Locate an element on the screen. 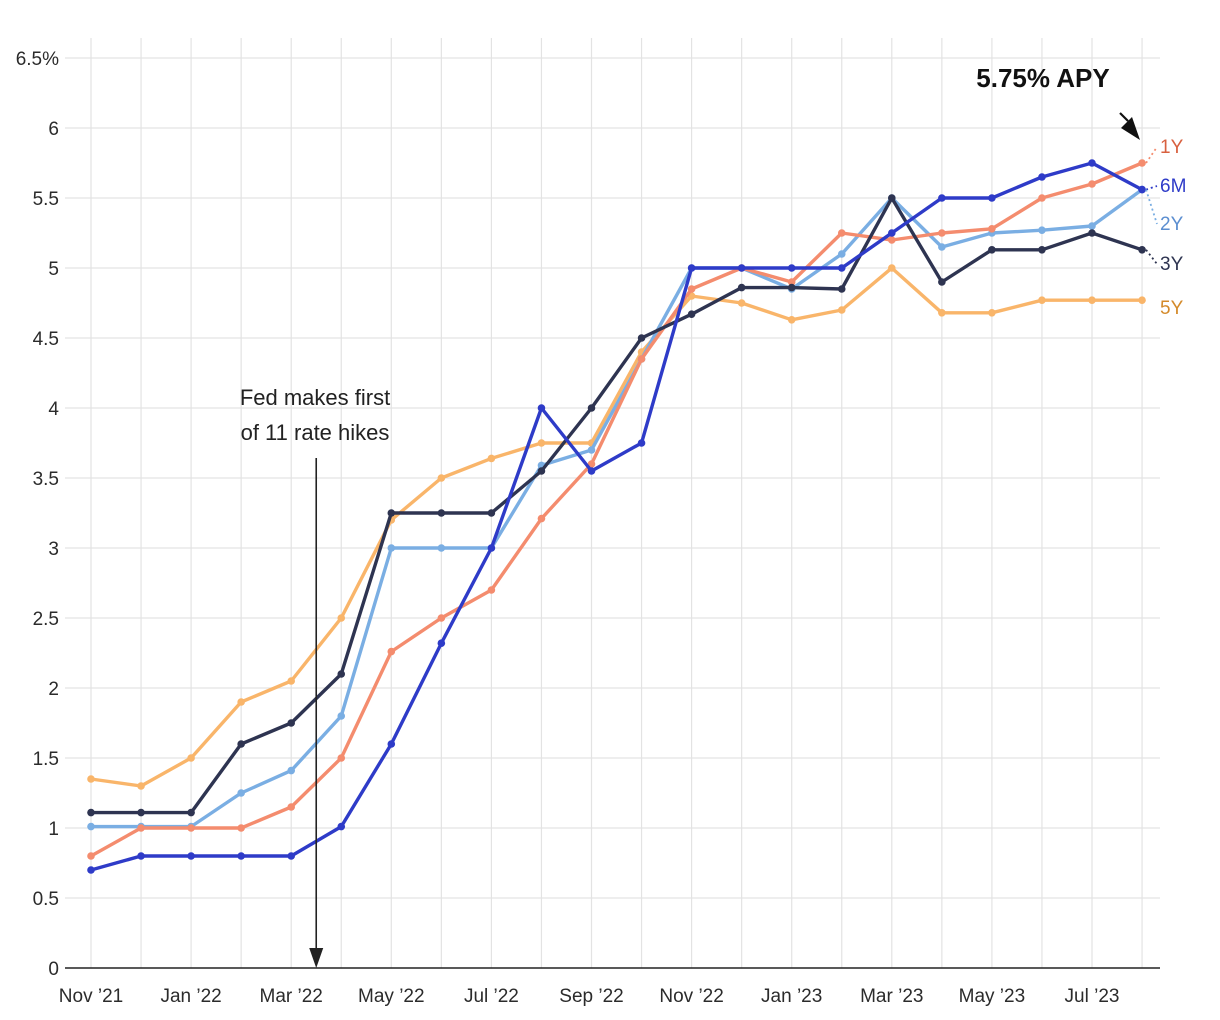  y-tick-label: 5.5 is located at coordinates (46, 199).